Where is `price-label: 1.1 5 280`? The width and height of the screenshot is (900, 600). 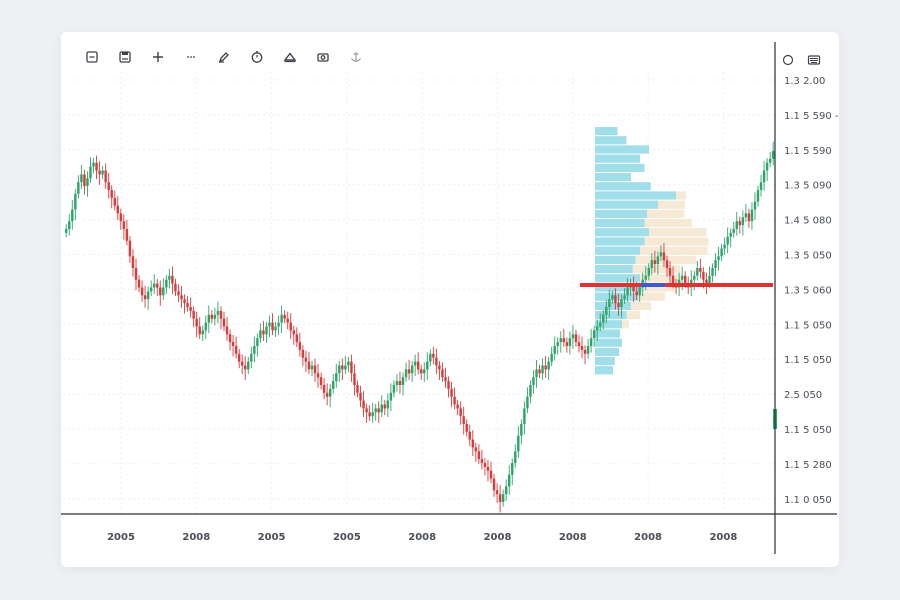 price-label: 1.1 5 280 is located at coordinates (808, 465).